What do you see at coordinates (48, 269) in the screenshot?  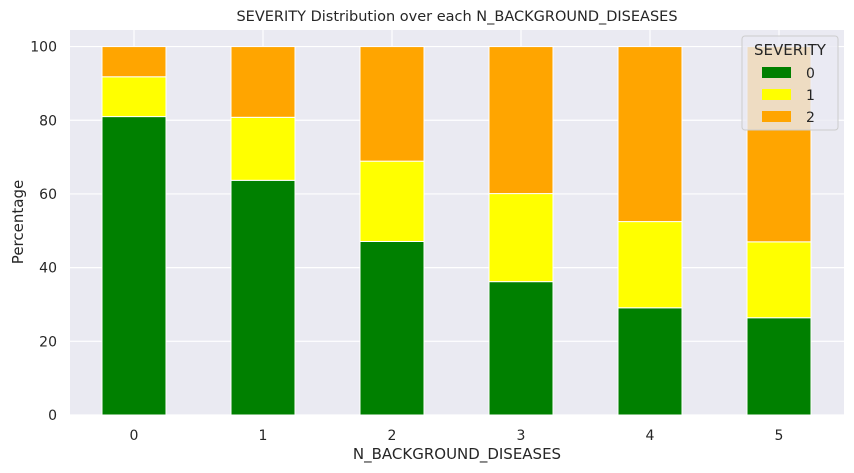 I see `y-tick-label: 40` at bounding box center [48, 269].